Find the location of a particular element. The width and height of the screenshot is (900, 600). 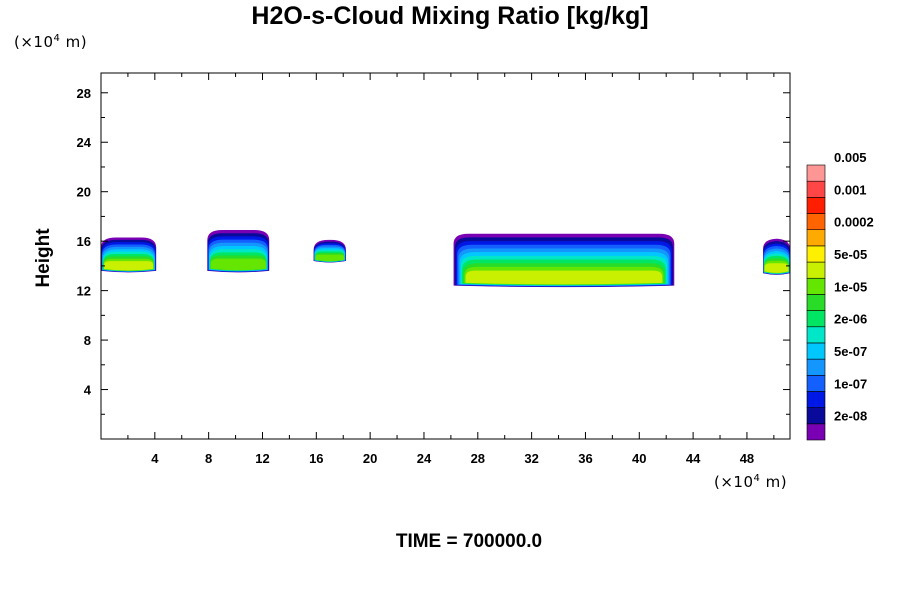

x-tick-label: 20 is located at coordinates (370, 458).